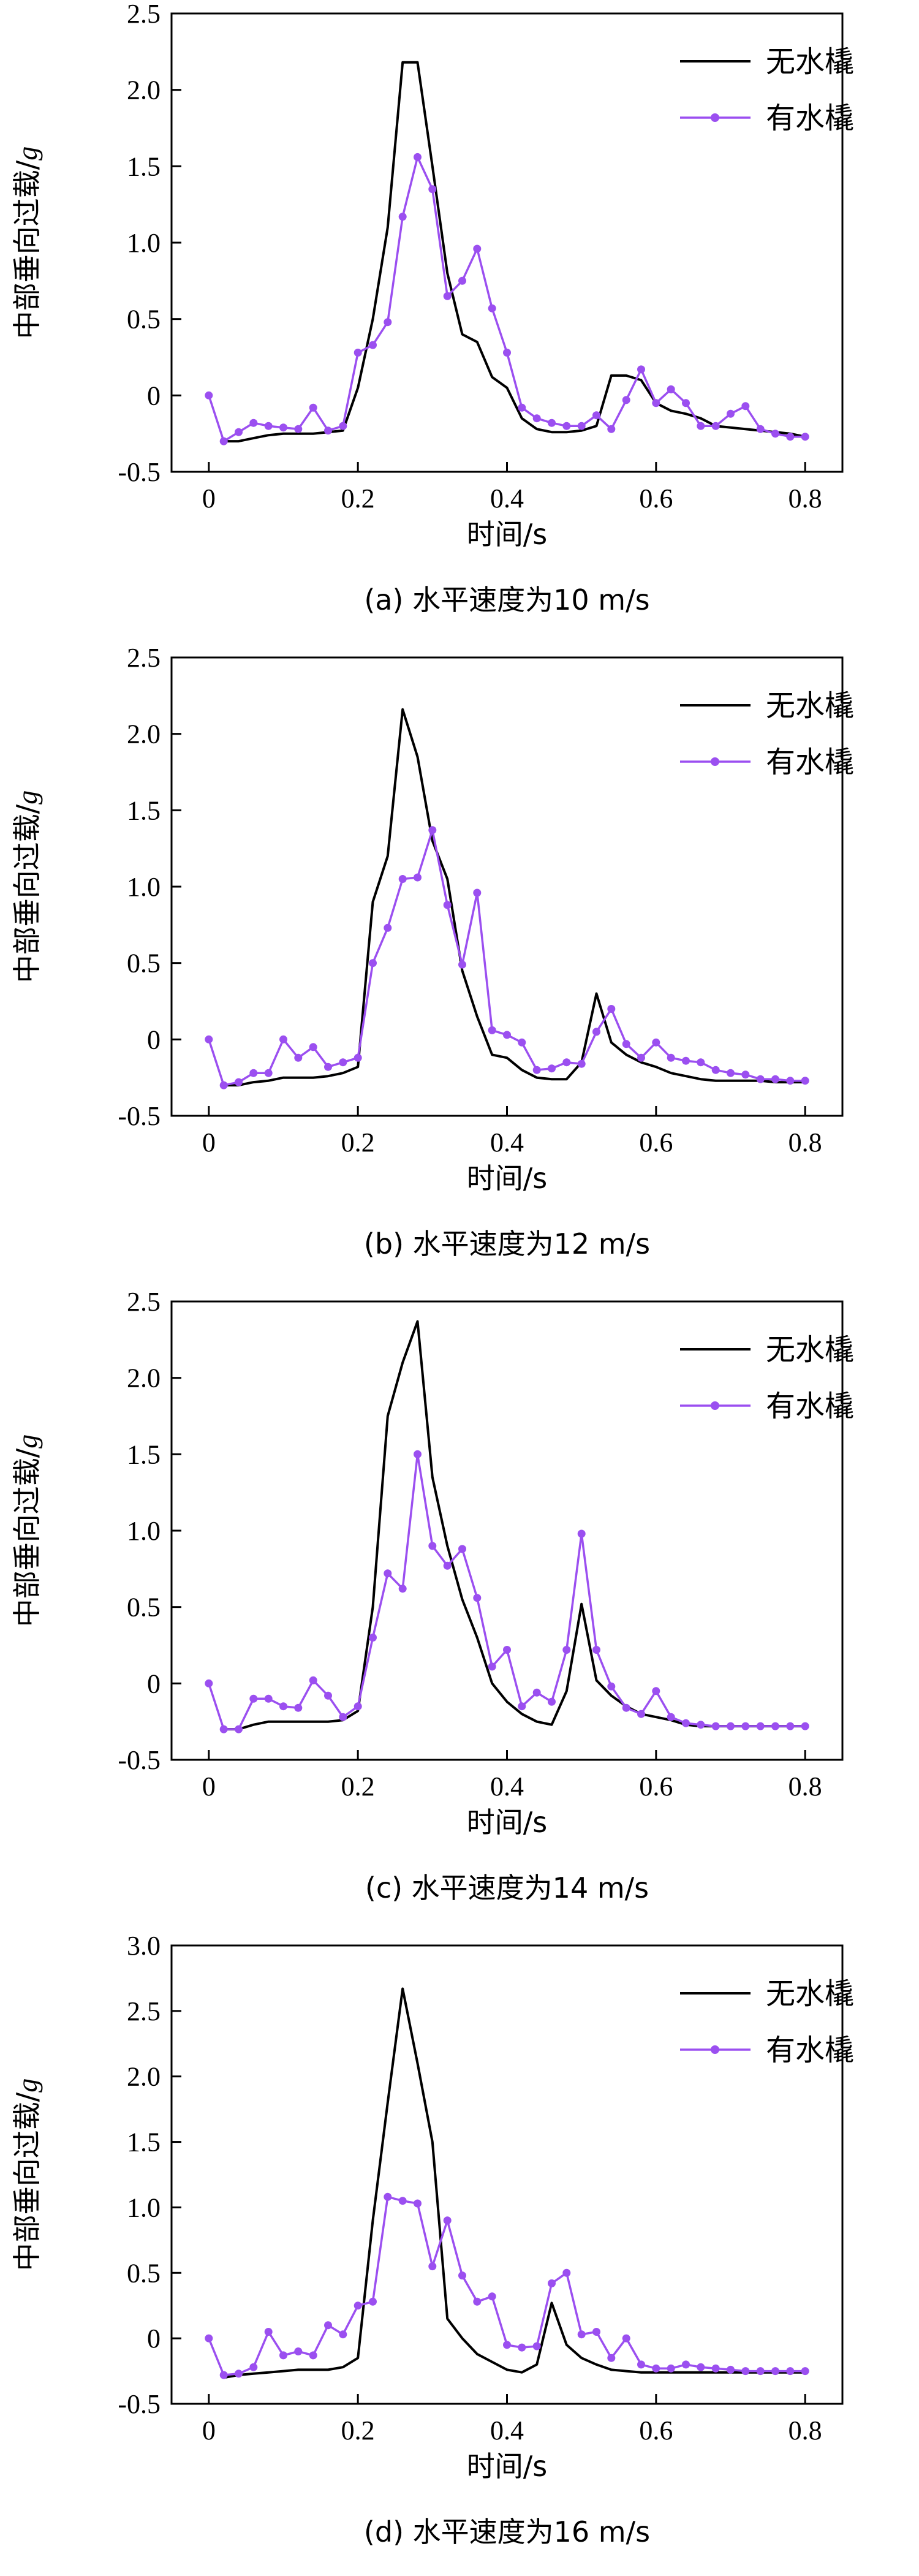  Describe the element at coordinates (507, 599) in the screenshot. I see `panel-caption: (a) 水平速度为10 m/s` at that location.